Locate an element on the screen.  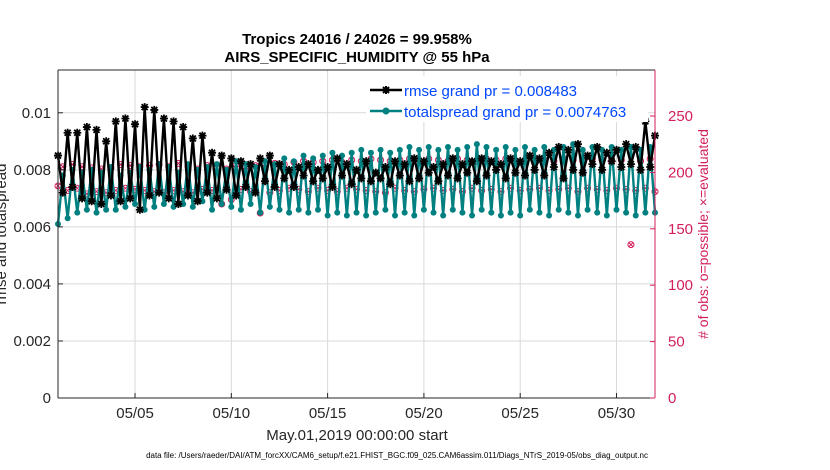
y-tick-label-right: 0 is located at coordinates (672, 398).